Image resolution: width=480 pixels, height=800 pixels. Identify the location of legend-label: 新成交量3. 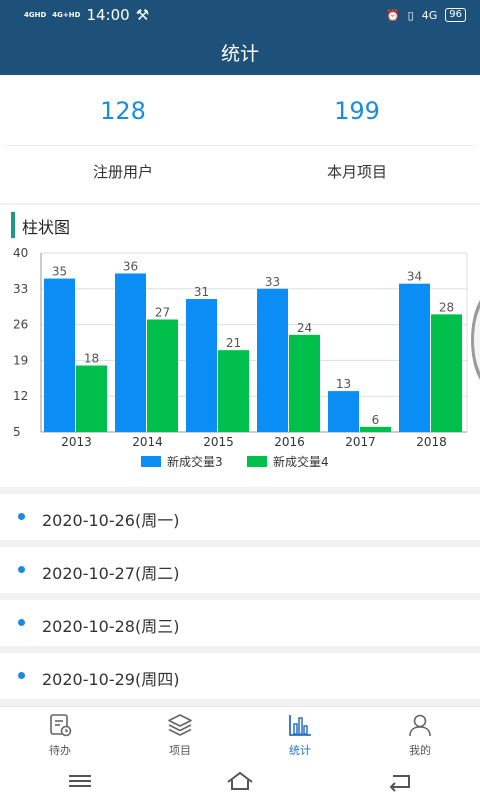
(195, 461).